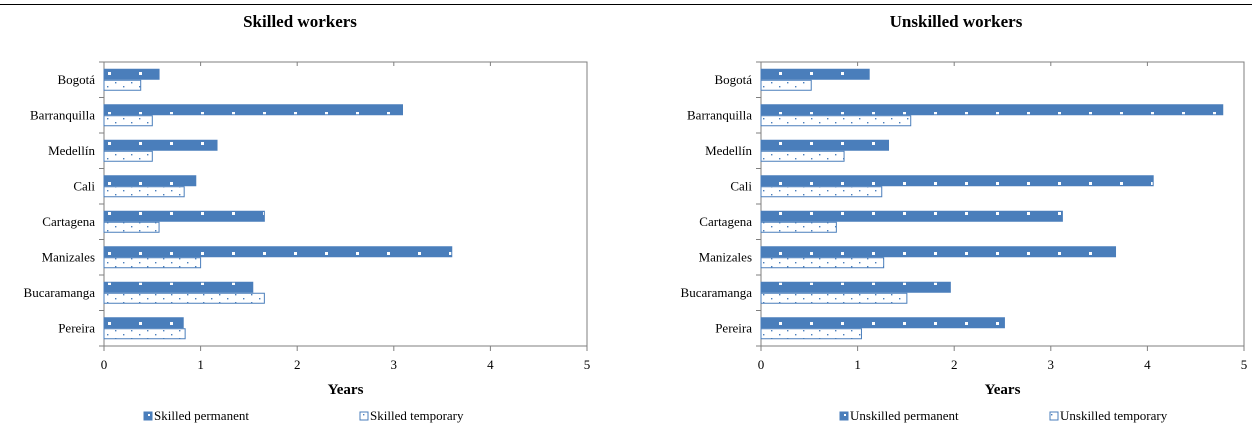 The height and width of the screenshot is (432, 1252). Describe the element at coordinates (201, 415) in the screenshot. I see `legend-label: Skilled permanent` at that location.